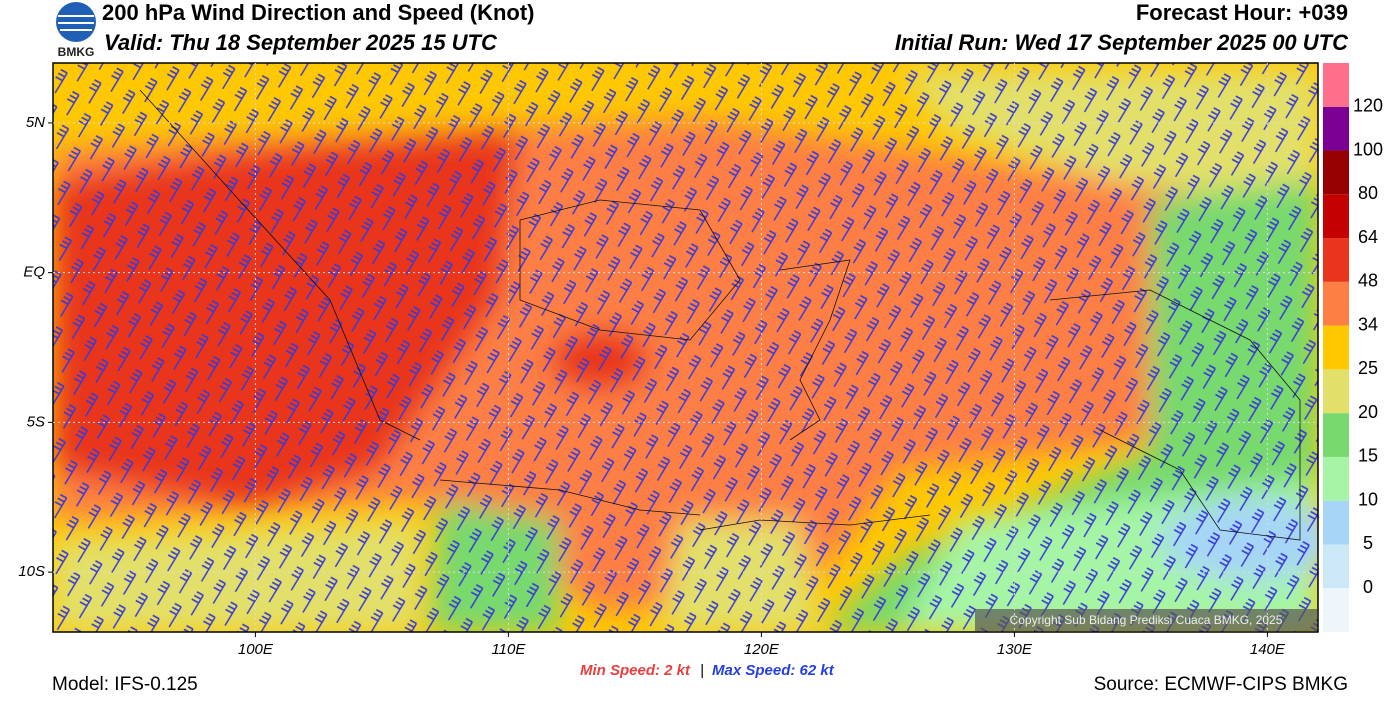 This screenshot has height=709, width=1400. Describe the element at coordinates (301, 42) in the screenshot. I see `valid-time: Valid: Thu 18 September 2025 15 UTC` at that location.